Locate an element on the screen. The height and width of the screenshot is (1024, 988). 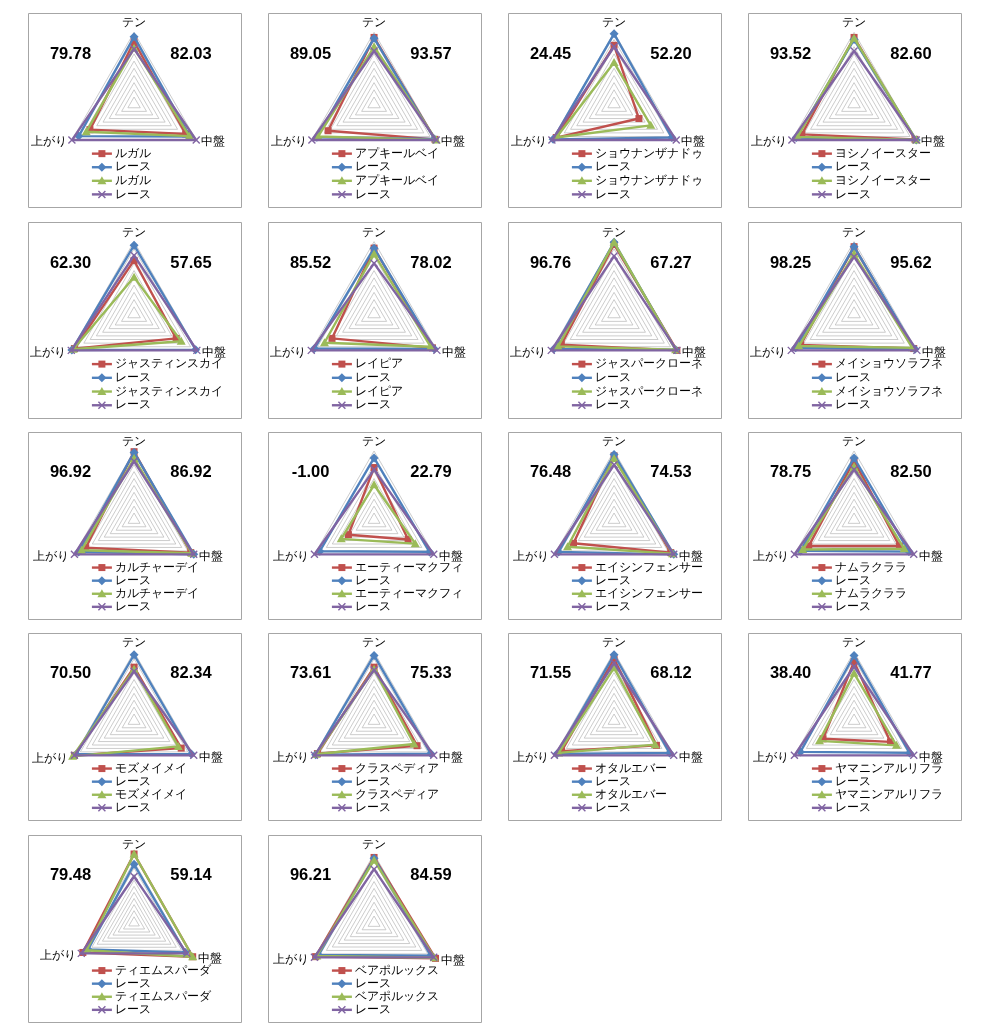
text: 93.57 is located at coordinates (431, 53).